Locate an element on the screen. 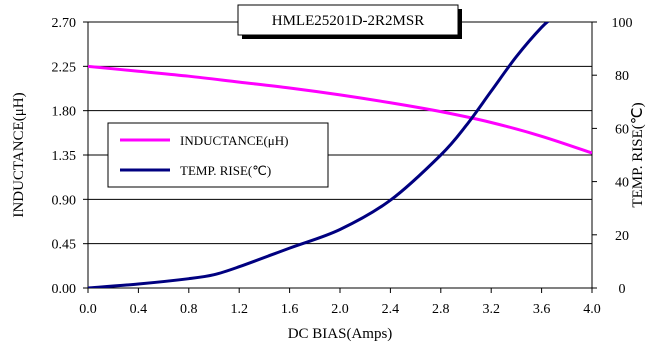 This screenshot has height=345, width=651. x-ticks: 0.0 0.4 0.8 1.2 1.6 2.0 2.4 2.8 3.2 3.6 4.0 is located at coordinates (340, 302).